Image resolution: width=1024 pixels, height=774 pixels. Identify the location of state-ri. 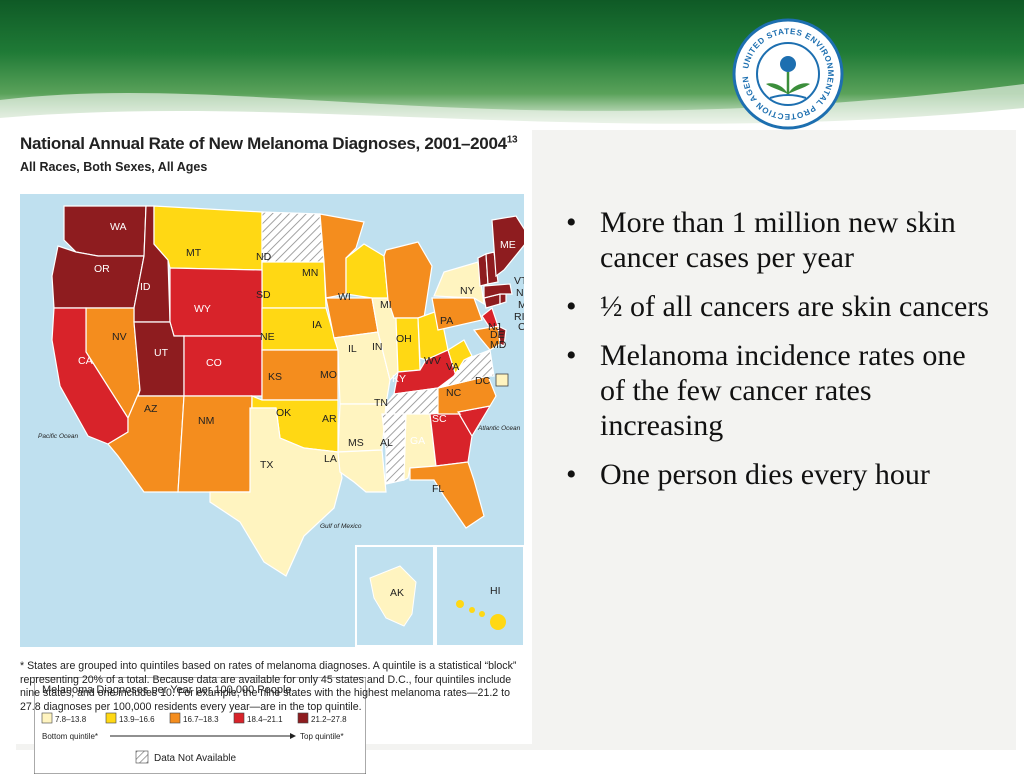
(503, 299).